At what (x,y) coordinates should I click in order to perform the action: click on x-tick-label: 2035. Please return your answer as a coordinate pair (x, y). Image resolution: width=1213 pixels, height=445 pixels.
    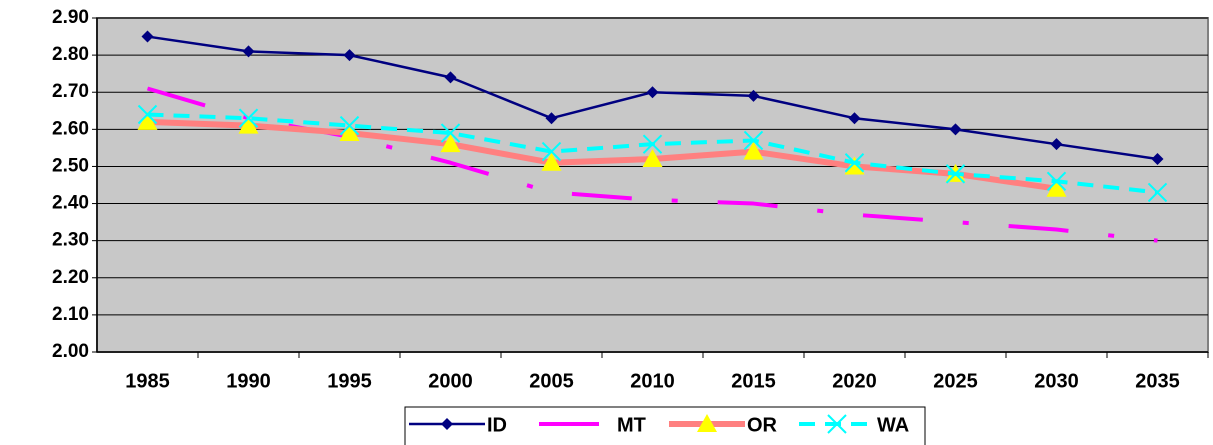
    Looking at the image, I should click on (1157, 381).